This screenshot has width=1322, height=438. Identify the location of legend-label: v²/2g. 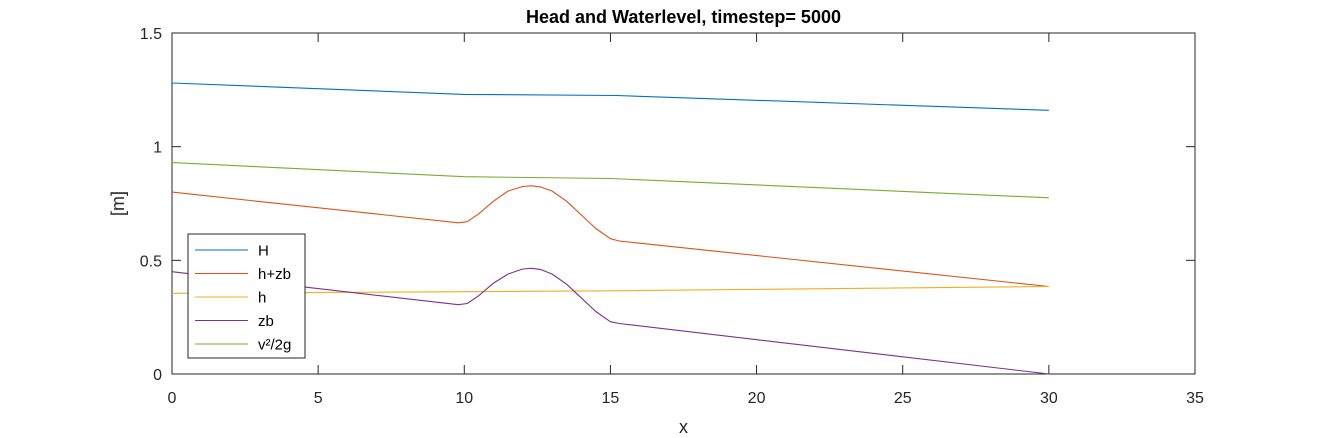
(274, 345).